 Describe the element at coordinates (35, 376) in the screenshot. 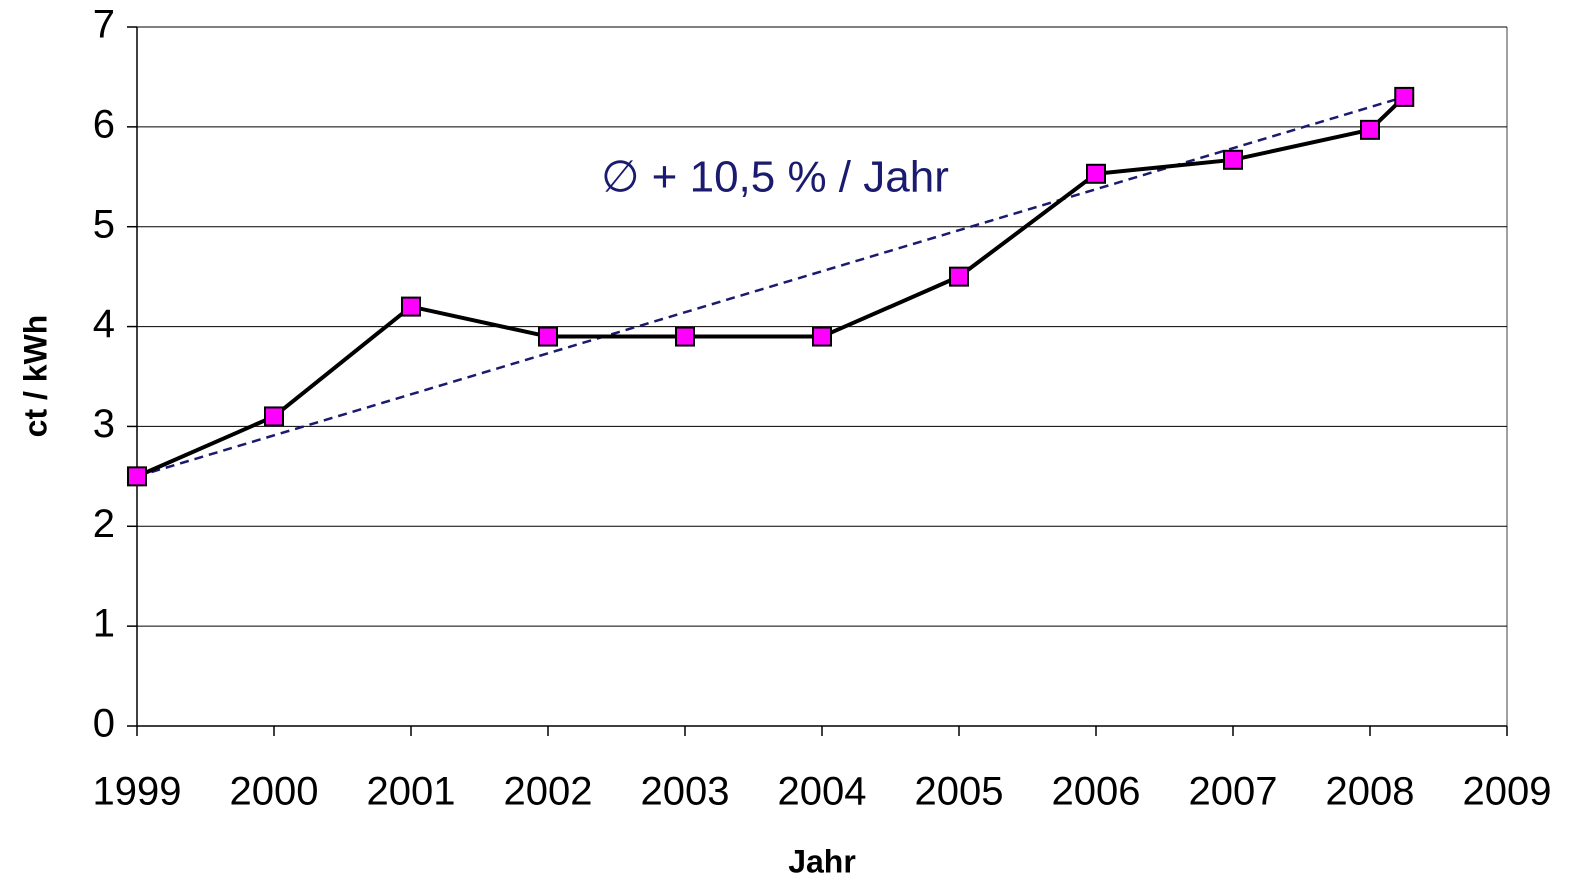

I see `y-axis-title: ct / kWh` at that location.